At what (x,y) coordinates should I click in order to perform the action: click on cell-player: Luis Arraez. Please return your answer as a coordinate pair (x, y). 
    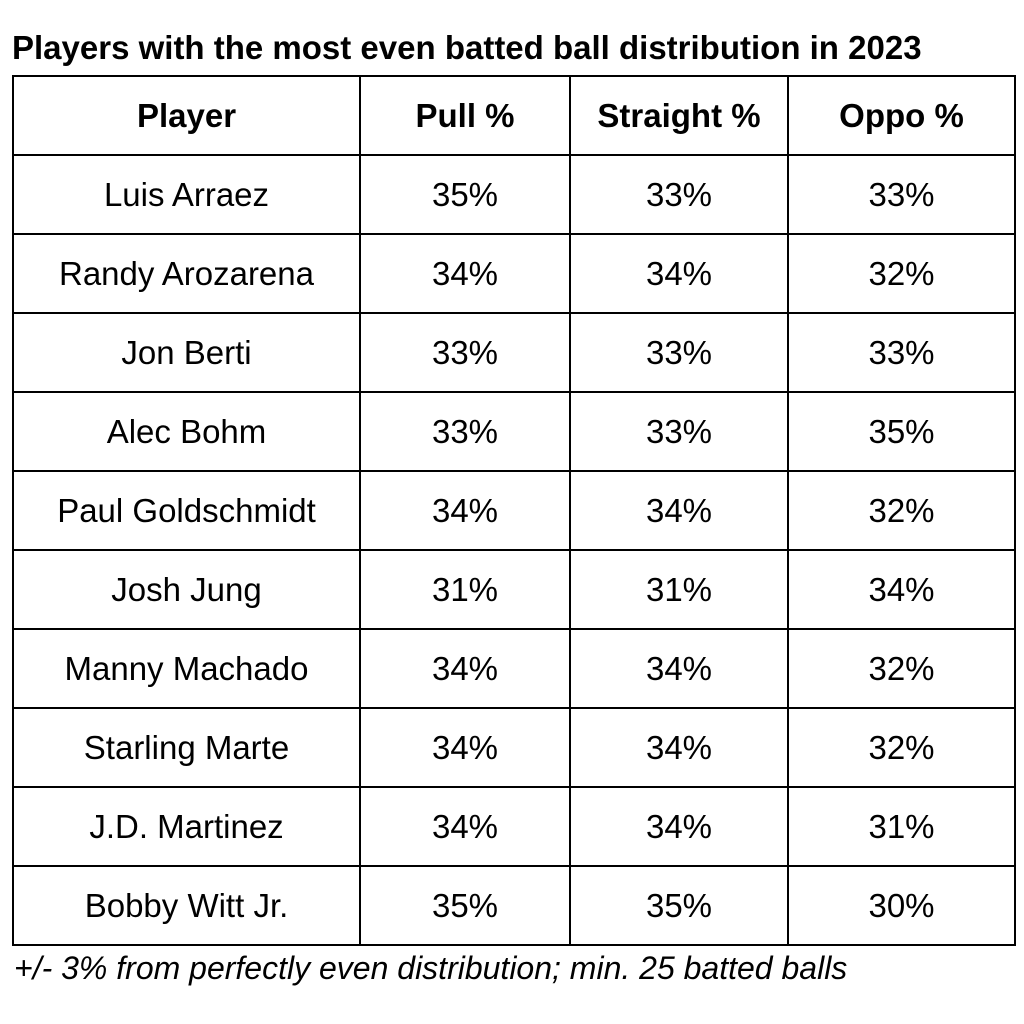
    Looking at the image, I should click on (186, 194).